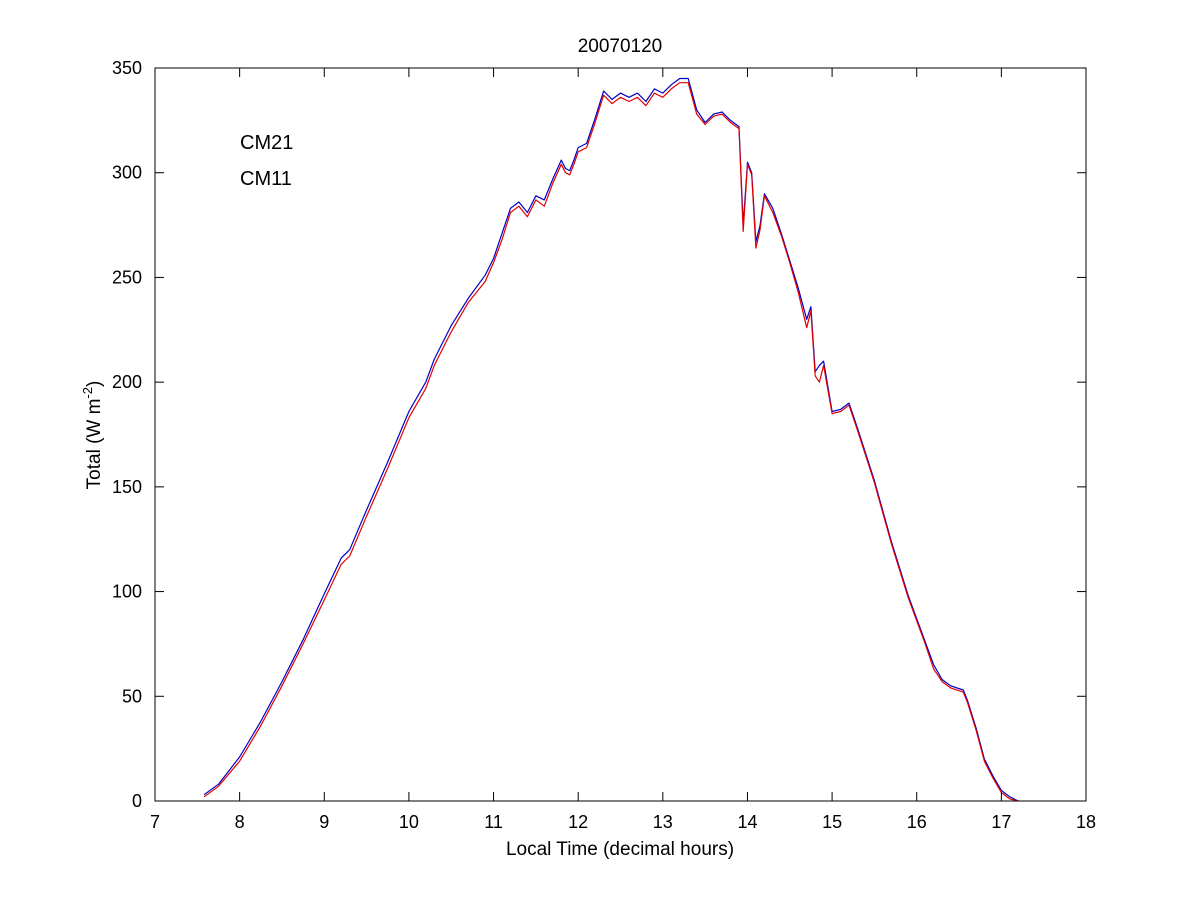 The height and width of the screenshot is (900, 1200). Describe the element at coordinates (663, 822) in the screenshot. I see `x-tick-label: 13` at that location.